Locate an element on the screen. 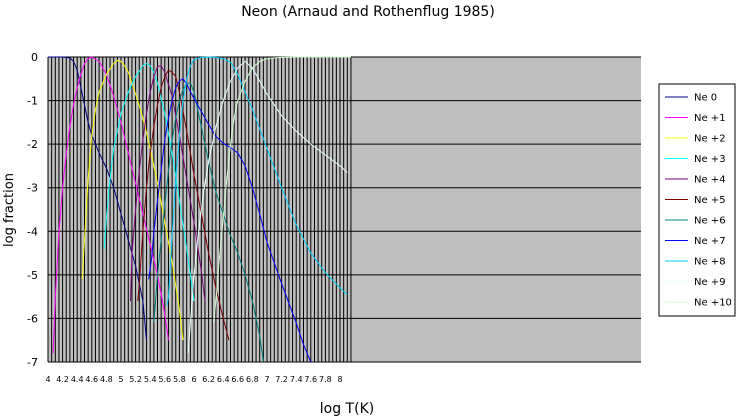 The width and height of the screenshot is (736, 418). x-tick-label: 5.6 is located at coordinates (164, 379).